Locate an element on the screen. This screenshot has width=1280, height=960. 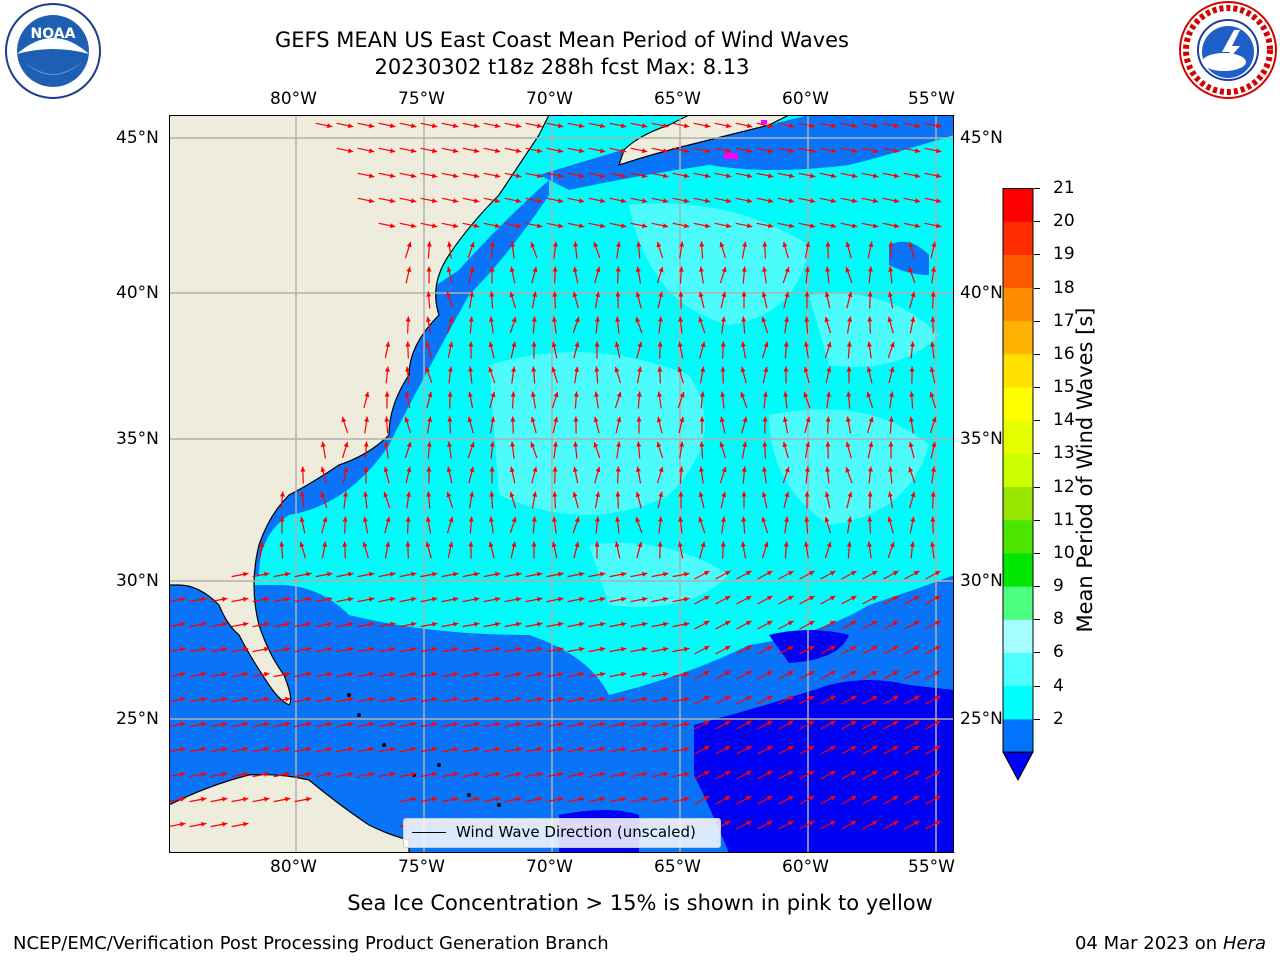
colorbar-tick-label: 11 is located at coordinates (1064, 519).